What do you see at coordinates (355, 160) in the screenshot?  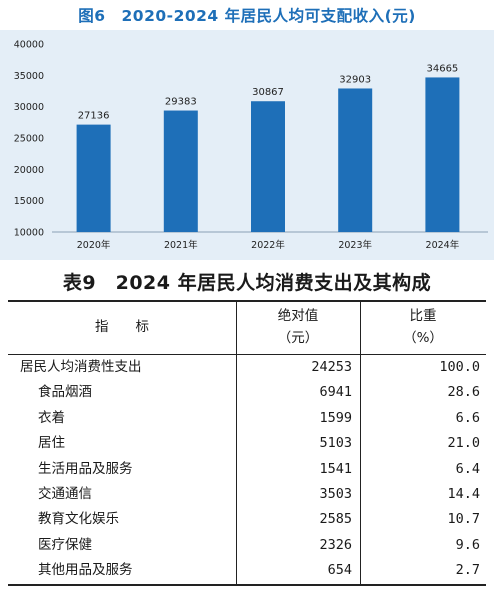 I see `bar-2023年` at bounding box center [355, 160].